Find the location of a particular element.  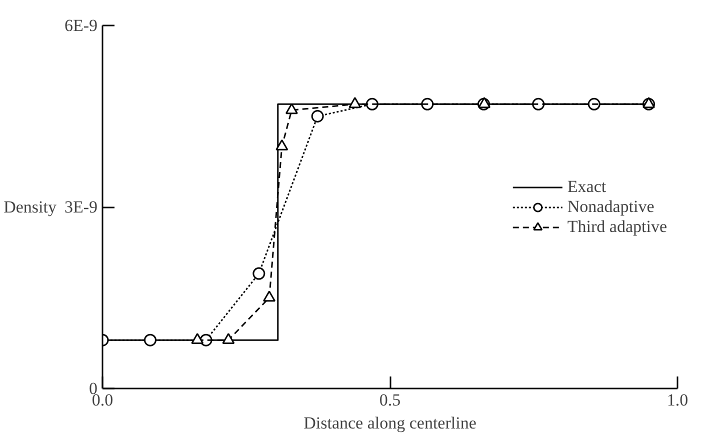

legend-label: Nonadaptive is located at coordinates (610, 206).